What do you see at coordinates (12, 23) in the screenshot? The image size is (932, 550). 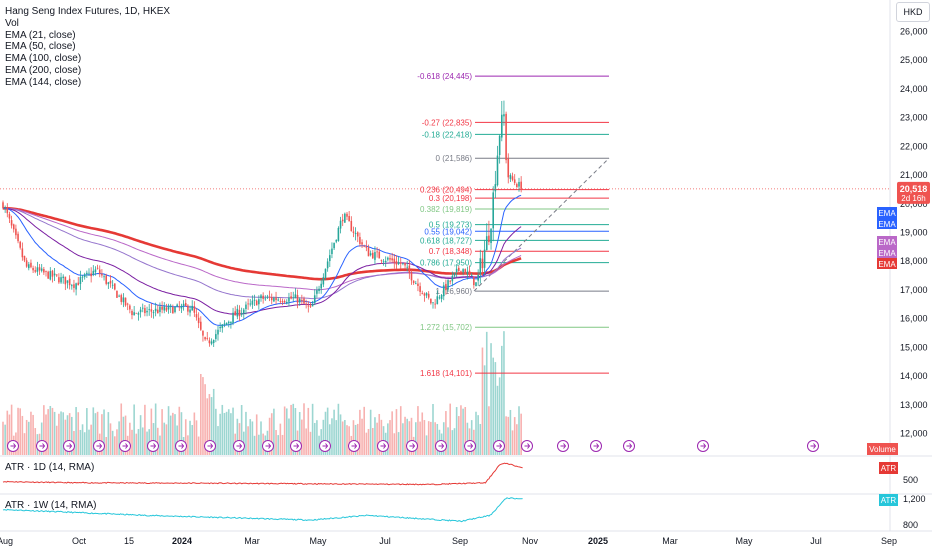 I see `legend-vol: Vol` at bounding box center [12, 23].